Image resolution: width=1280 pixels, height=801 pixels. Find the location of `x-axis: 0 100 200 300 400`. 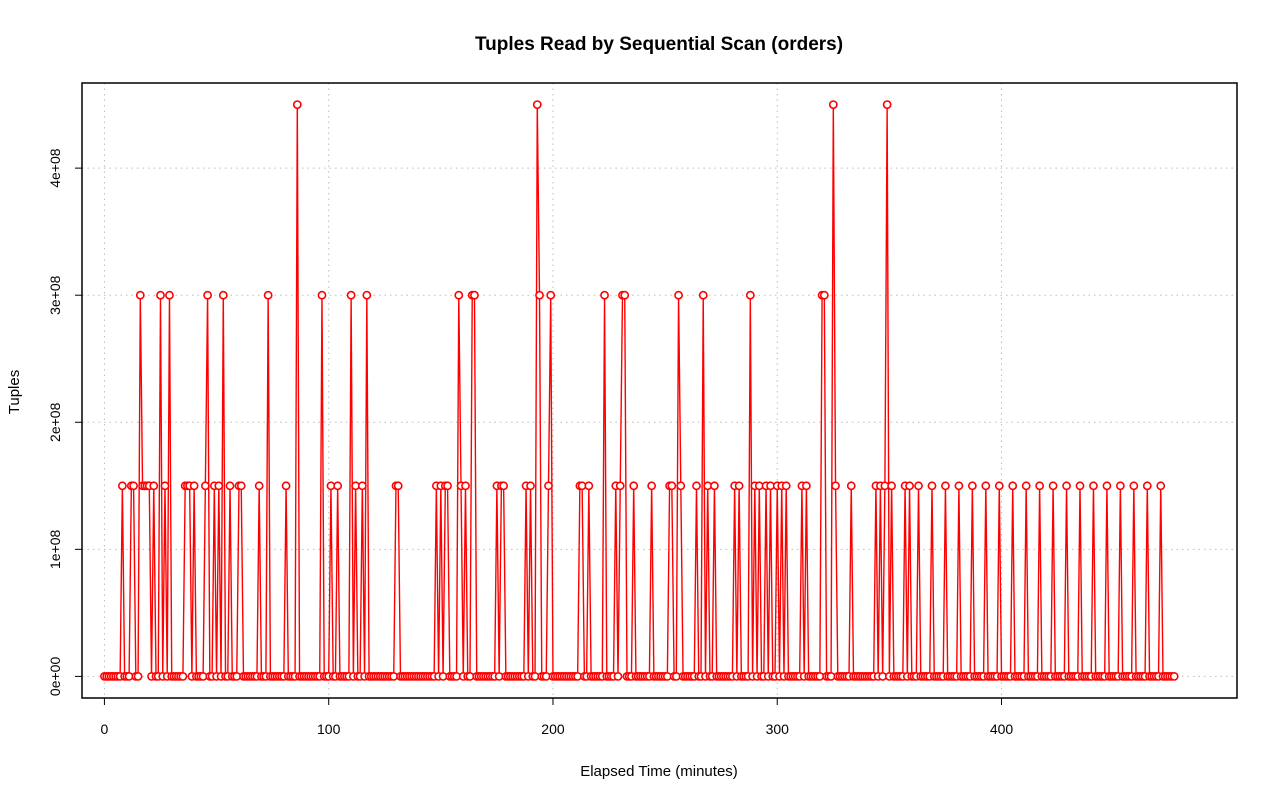

x-axis: 0 100 200 300 400 is located at coordinates (557, 717).